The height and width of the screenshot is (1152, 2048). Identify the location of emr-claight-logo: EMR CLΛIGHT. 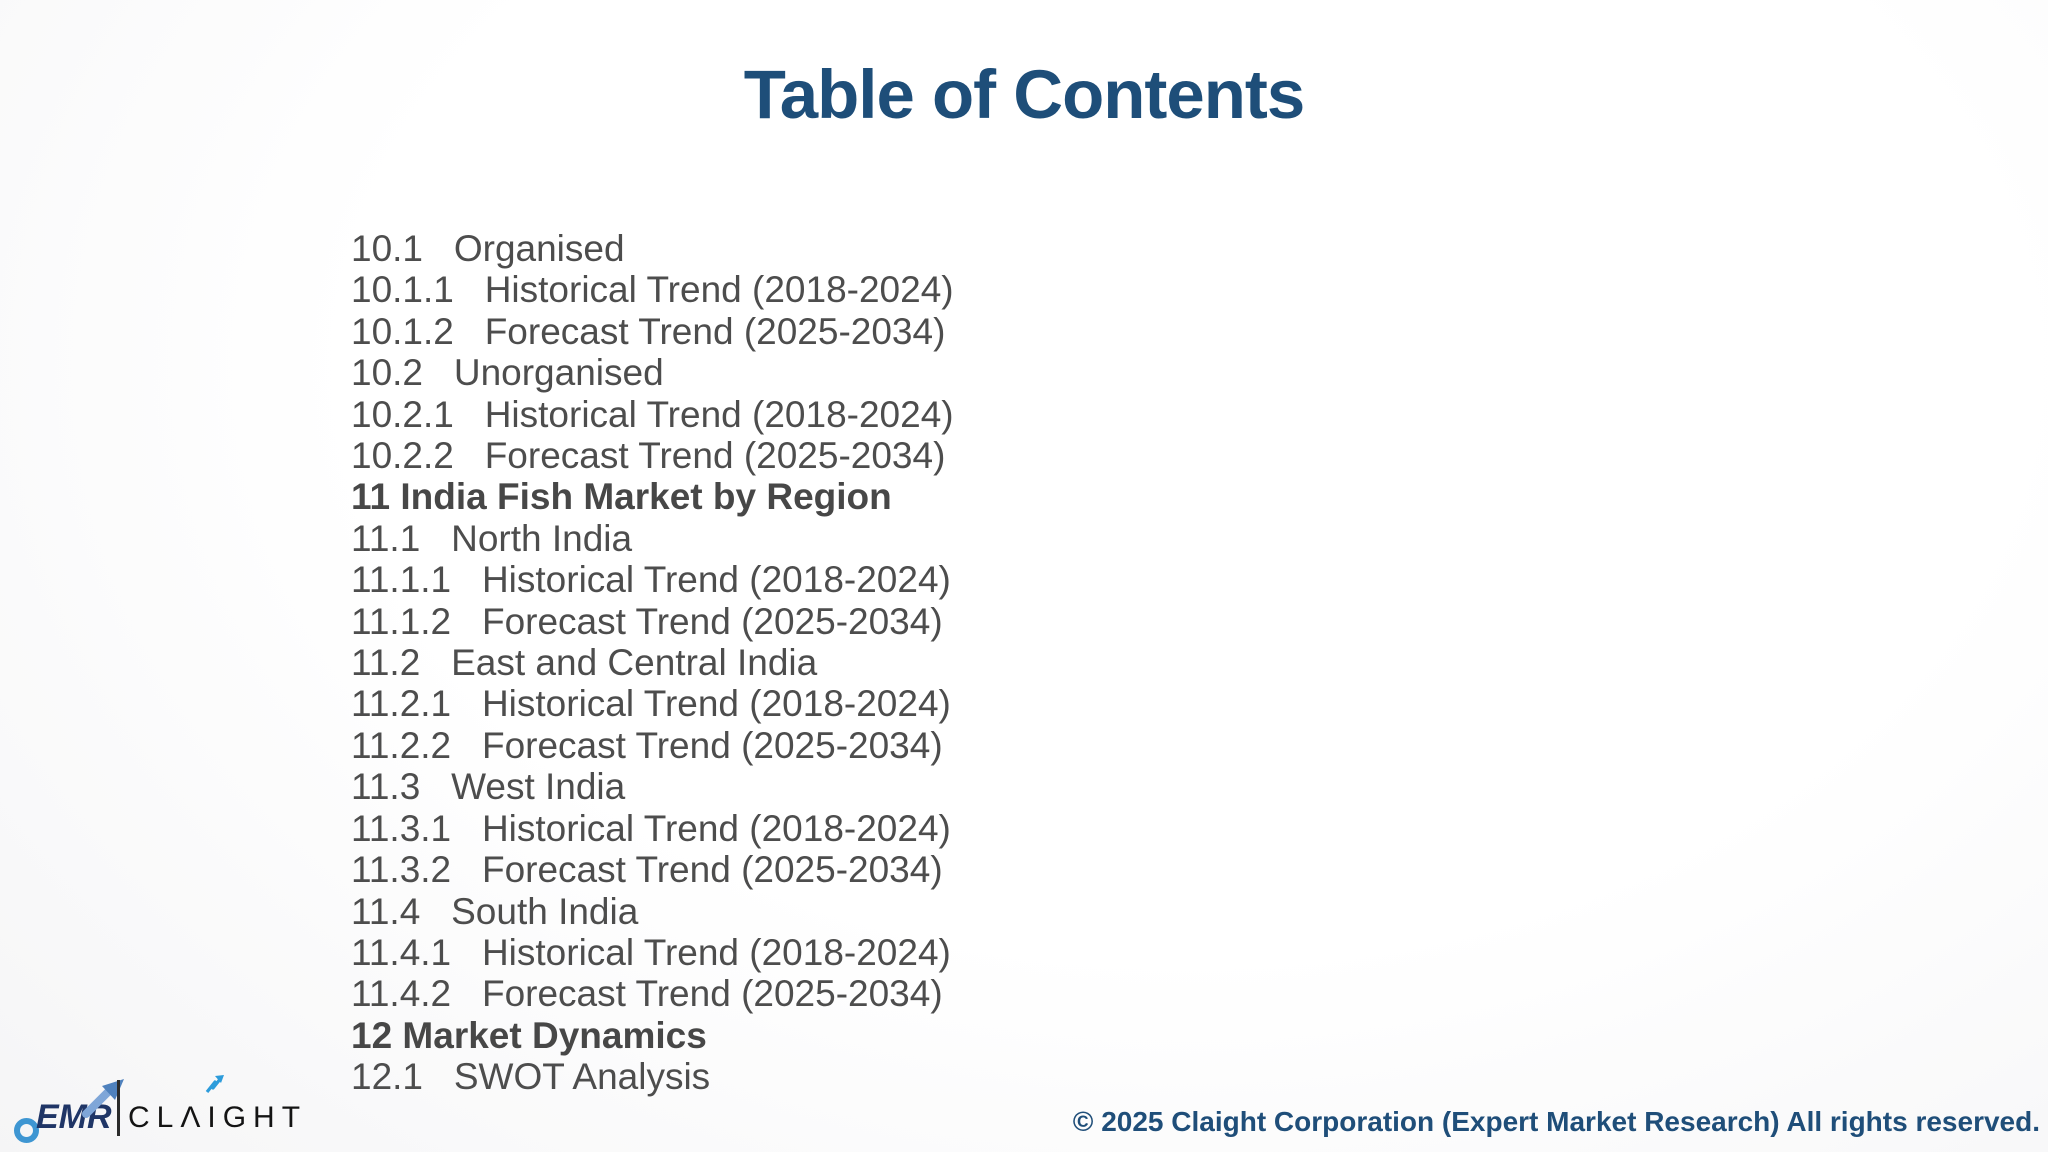
(169, 1109).